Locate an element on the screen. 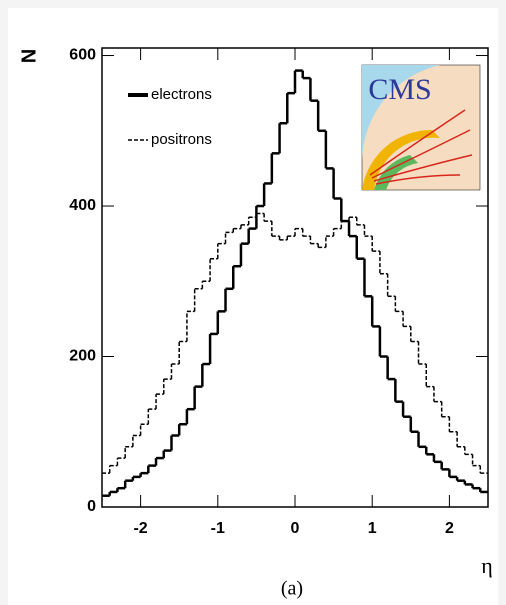  caption: (a) is located at coordinates (292, 589).